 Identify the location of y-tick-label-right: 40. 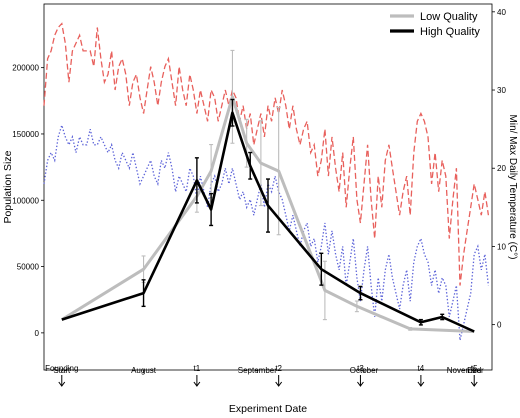
(501, 12).